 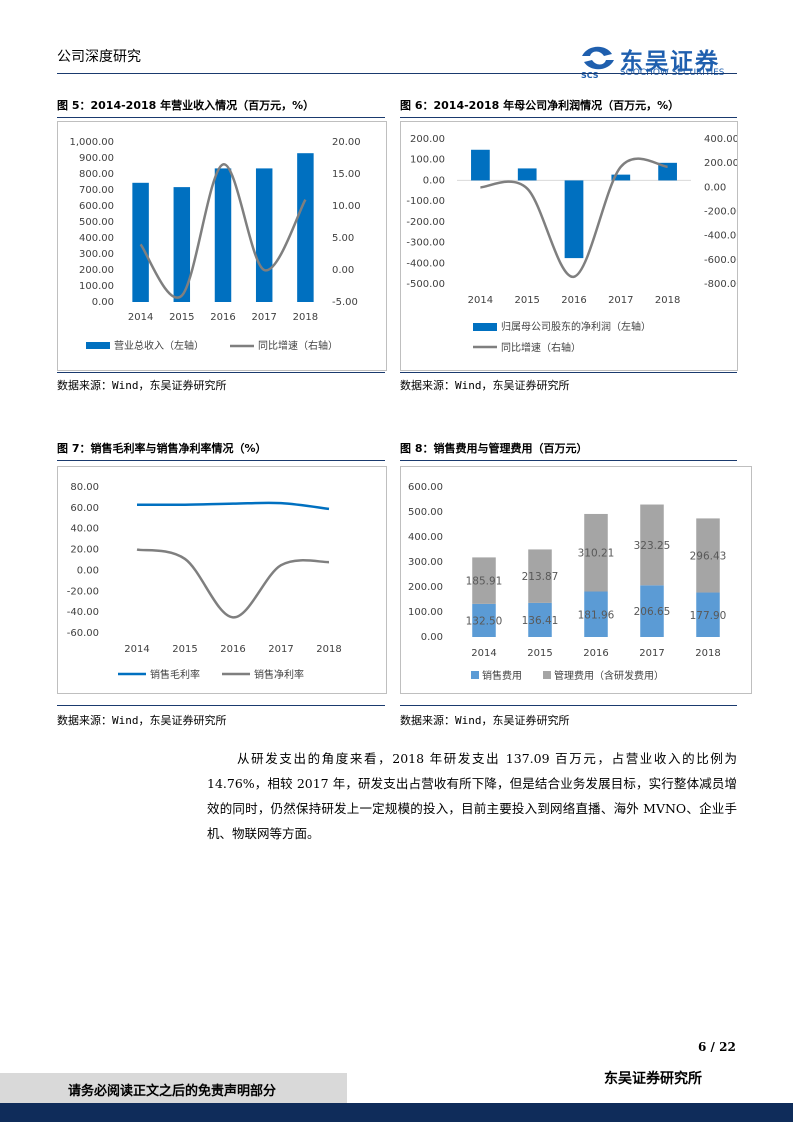 What do you see at coordinates (83, 633) in the screenshot?
I see `y-axis-tick: -60.00` at bounding box center [83, 633].